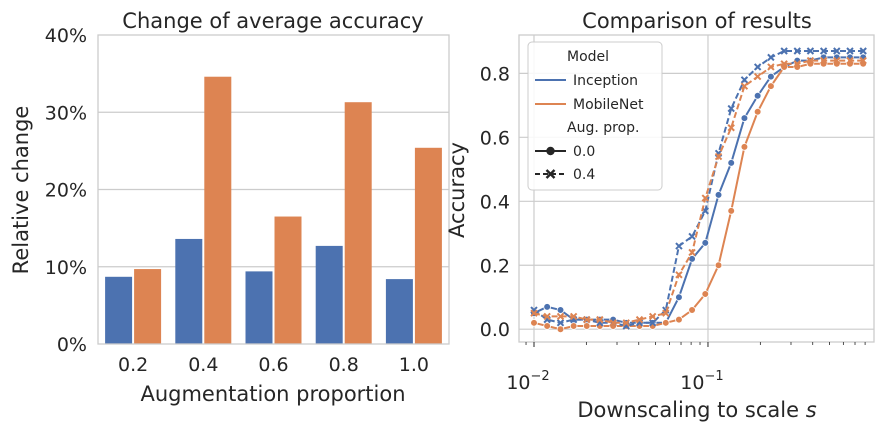 Image resolution: width=882 pixels, height=432 pixels. What do you see at coordinates (273, 365) in the screenshot?
I see `bar-x-tick-label: 0.6` at bounding box center [273, 365].